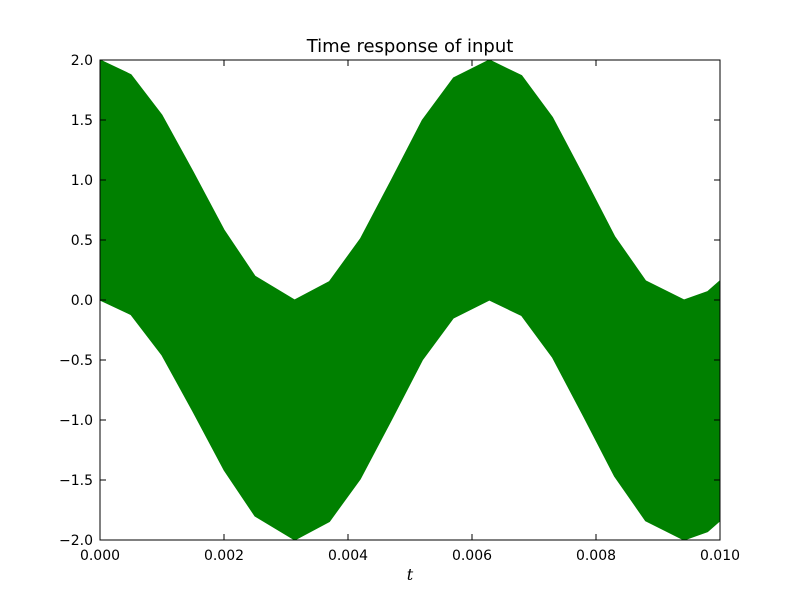 The width and height of the screenshot is (800, 600). Describe the element at coordinates (596, 556) in the screenshot. I see `x-tick-label: 0.008` at that location.